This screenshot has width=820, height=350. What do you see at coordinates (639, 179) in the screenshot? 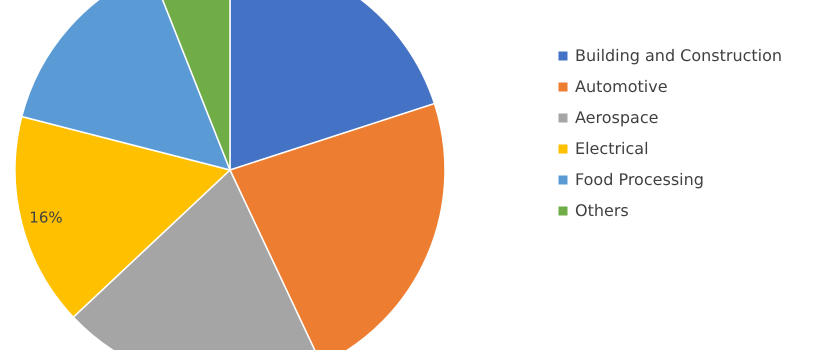
I see `legend-label: Food Processing` at bounding box center [639, 179].